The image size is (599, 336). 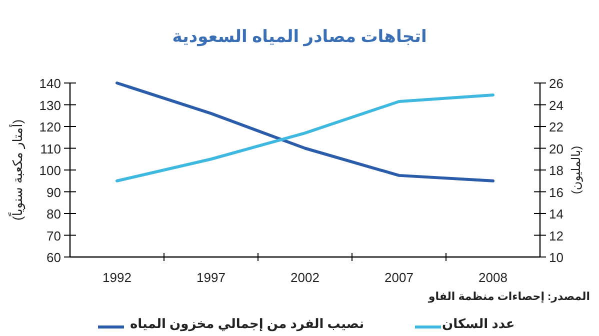 What do you see at coordinates (478, 323) in the screenshot?
I see `legend-label: عدد السكان` at bounding box center [478, 323].